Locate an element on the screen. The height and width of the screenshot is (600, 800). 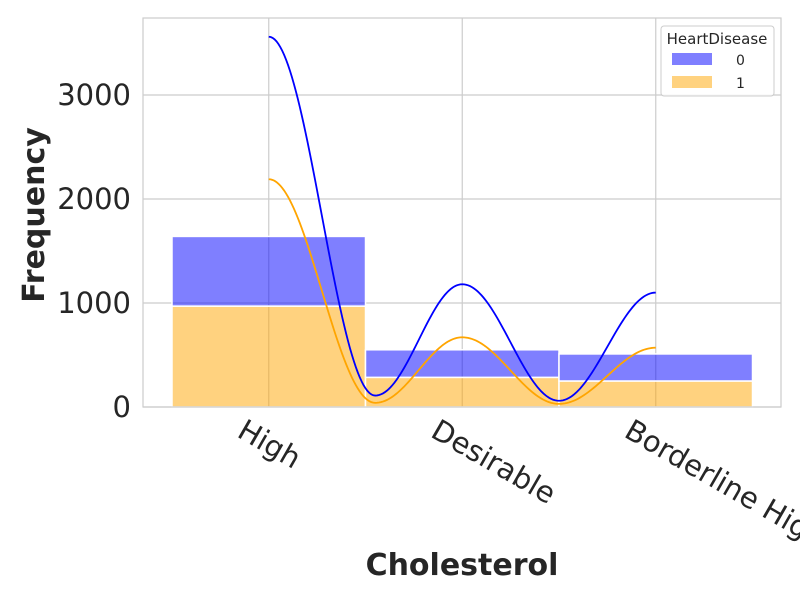
y-tick-label: 3000 is located at coordinates (94, 95).